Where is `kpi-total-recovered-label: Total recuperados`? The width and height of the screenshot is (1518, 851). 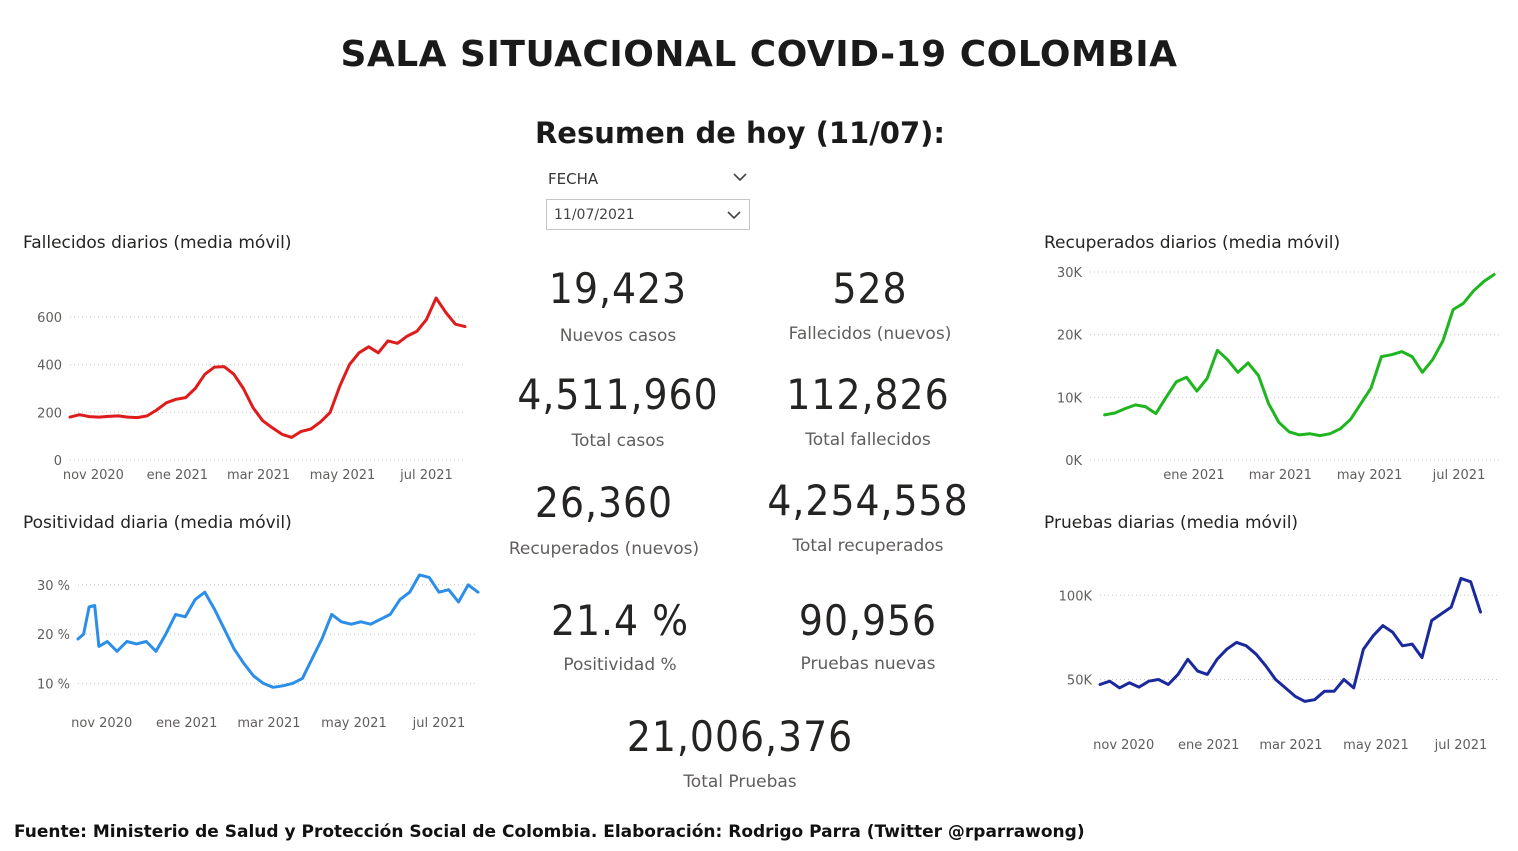
kpi-total-recovered-label: Total recuperados is located at coordinates (868, 546).